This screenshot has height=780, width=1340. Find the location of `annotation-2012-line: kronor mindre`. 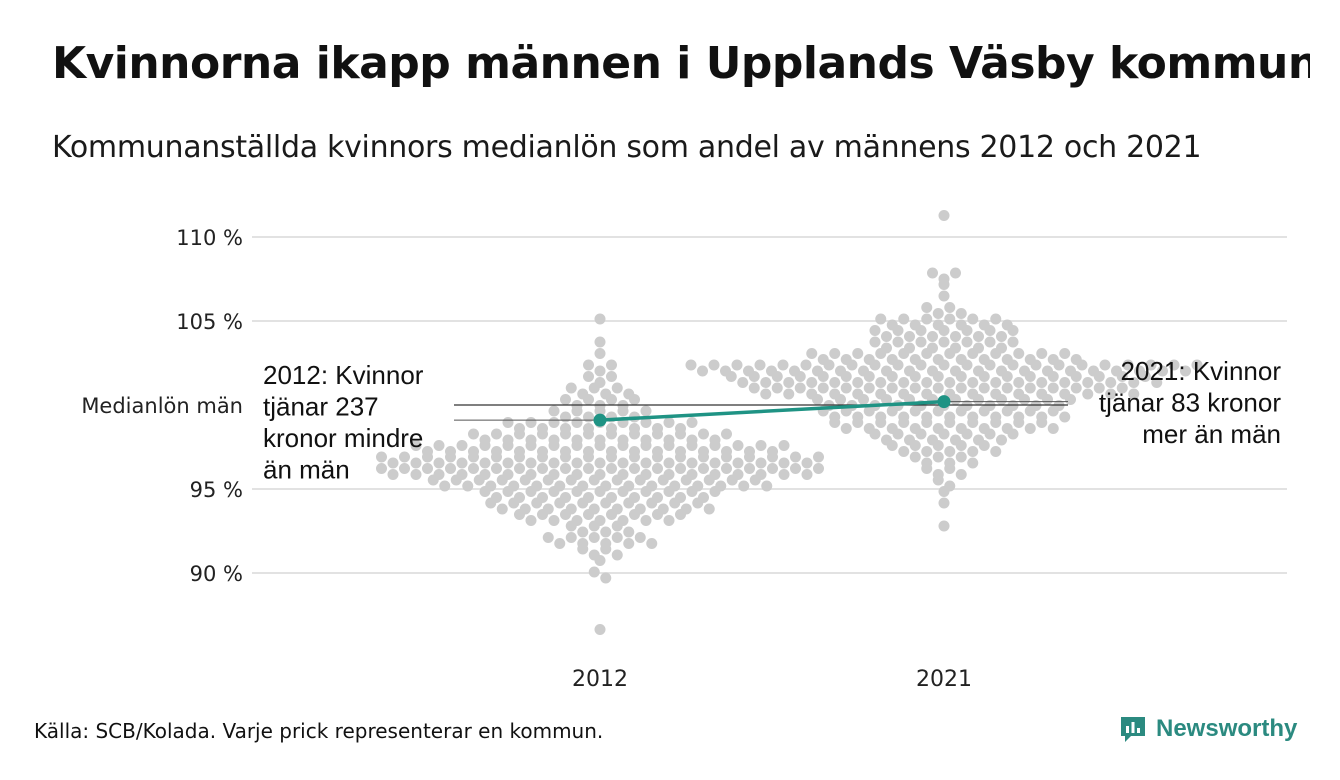

annotation-2012-line: kronor mindre is located at coordinates (343, 438).